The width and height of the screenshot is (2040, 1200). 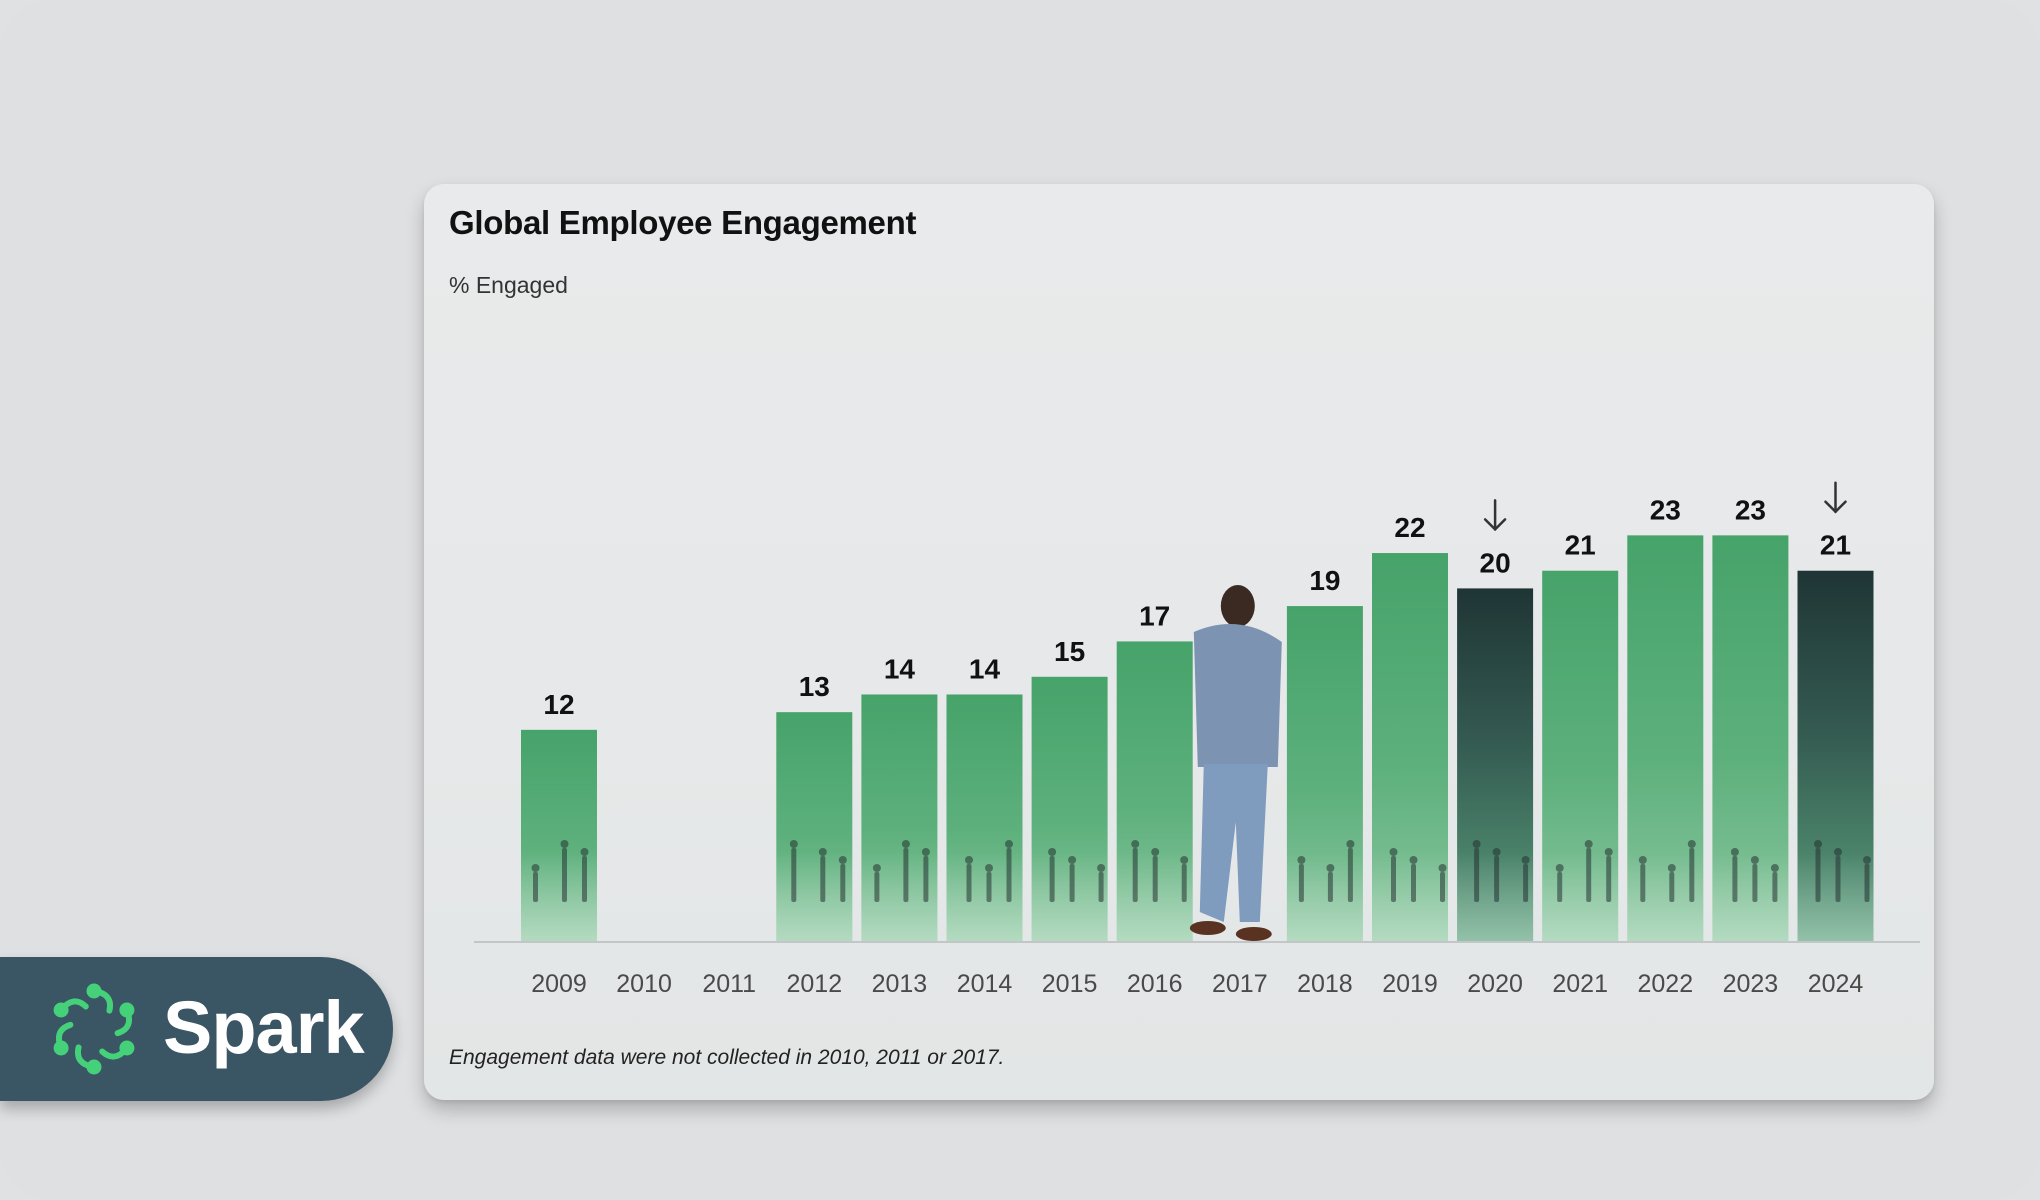 What do you see at coordinates (1580, 545) in the screenshot?
I see `value-label-2021: 21` at bounding box center [1580, 545].